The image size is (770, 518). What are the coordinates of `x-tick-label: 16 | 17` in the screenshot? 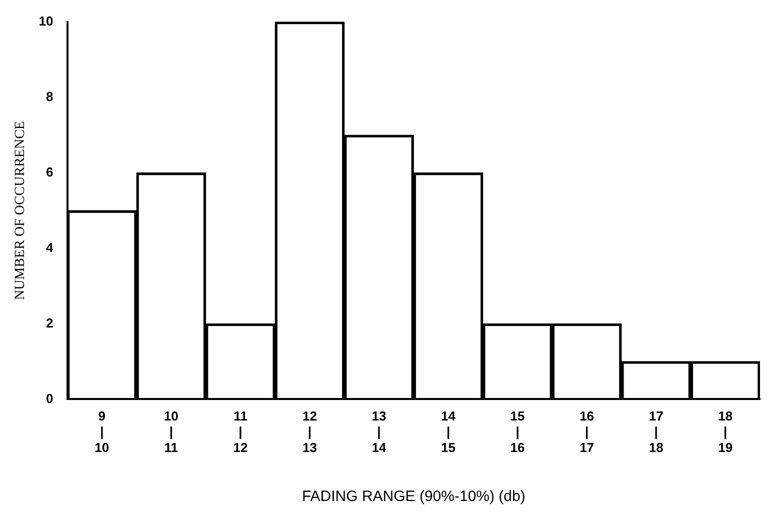 It's located at (587, 431).